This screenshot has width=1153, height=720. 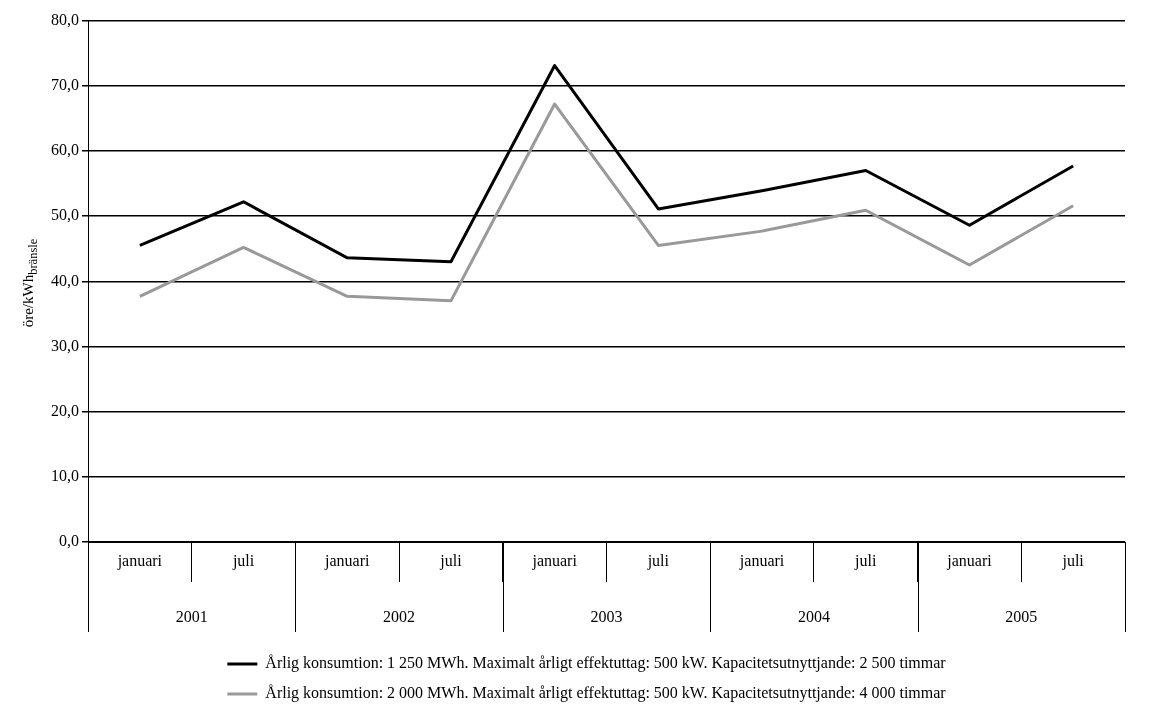 What do you see at coordinates (606, 693) in the screenshot?
I see `legend-label: Årlig konsumtion: 2 000 MWh. Maximalt årligt effektuttag: 500 kW. Kapacitetsutnyttjande: 4 000 timmar` at bounding box center [606, 693].